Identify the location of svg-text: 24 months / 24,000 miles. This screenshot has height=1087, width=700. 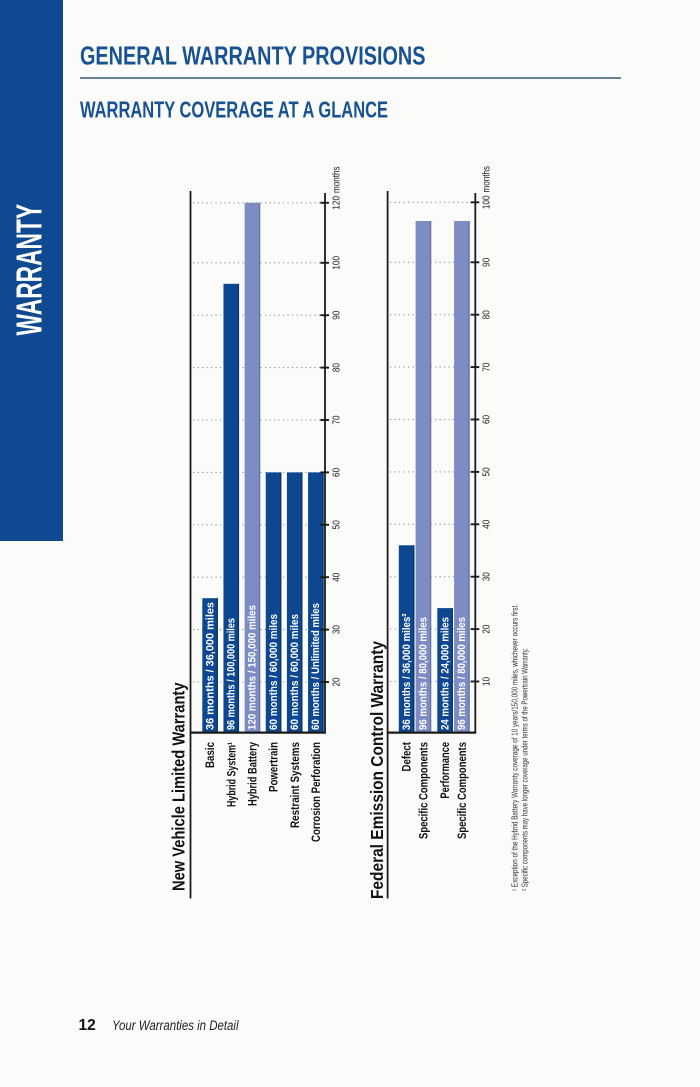
(445, 673).